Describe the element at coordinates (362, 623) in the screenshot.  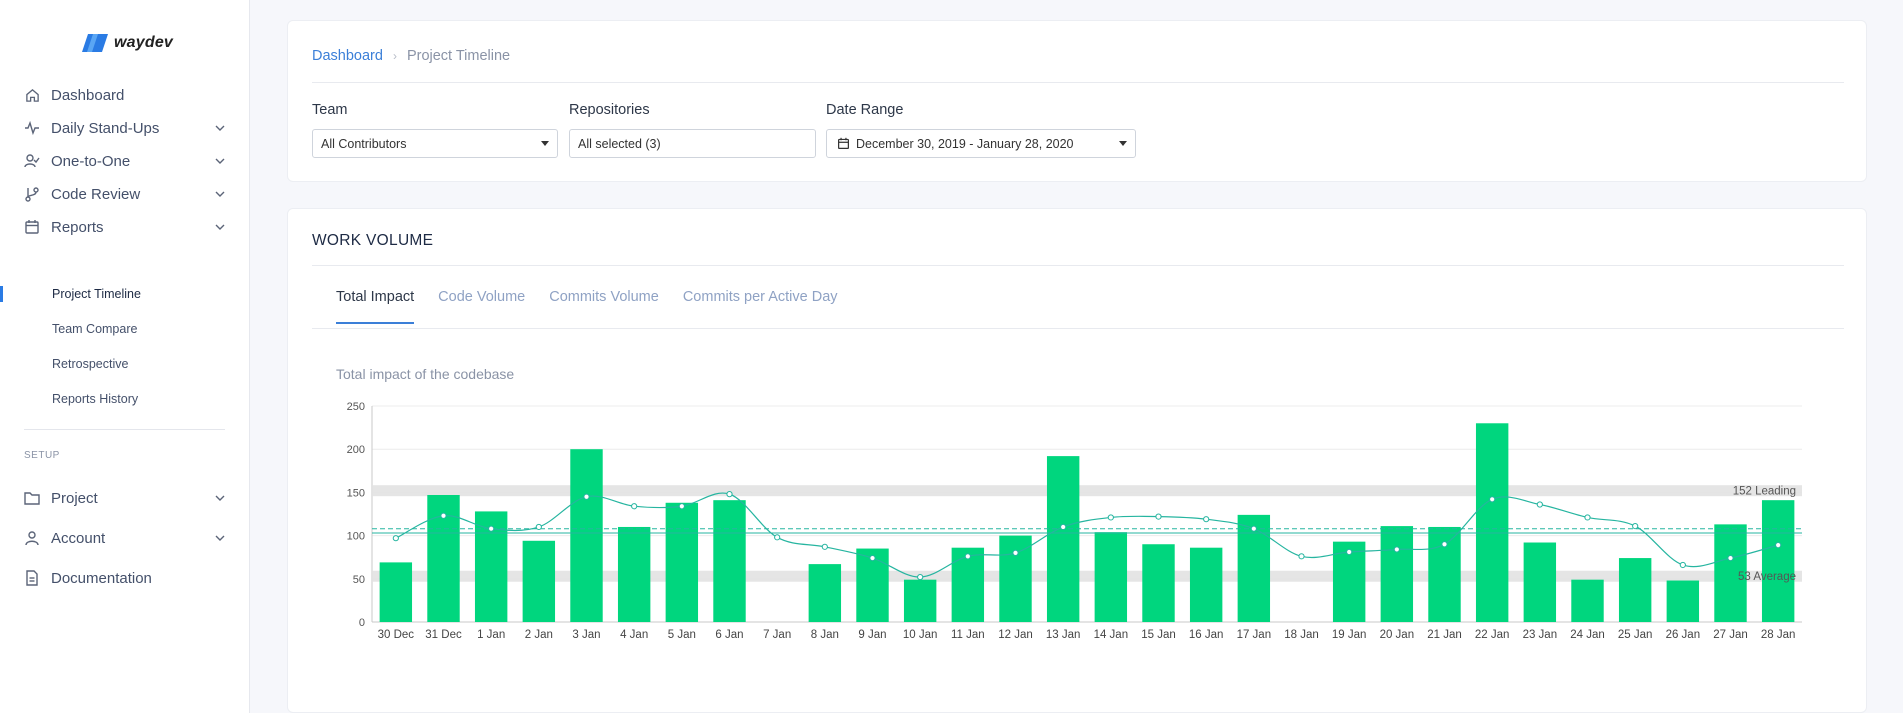
I see `y-tick-label: 0` at that location.